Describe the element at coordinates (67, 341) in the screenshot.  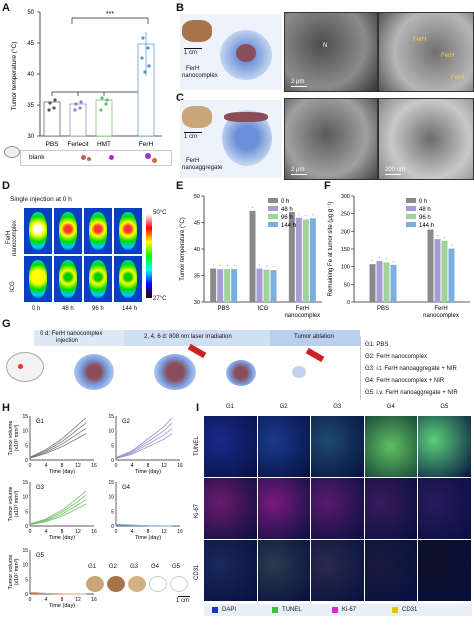
I see `panel-g-step1b: injection` at that location.